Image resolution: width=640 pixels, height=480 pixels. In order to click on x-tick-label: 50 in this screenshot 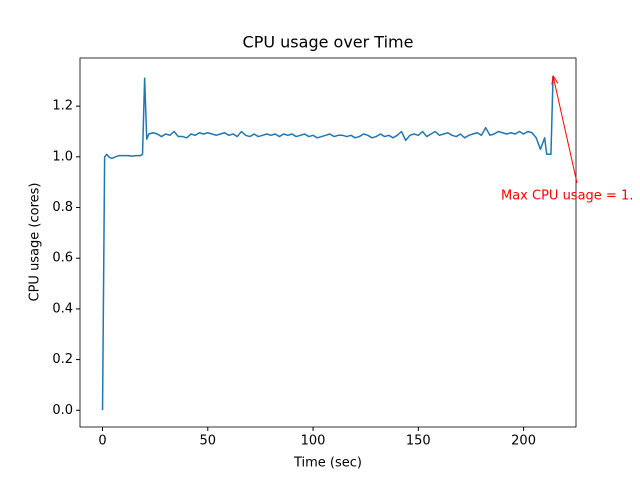, I will do `click(208, 441)`.